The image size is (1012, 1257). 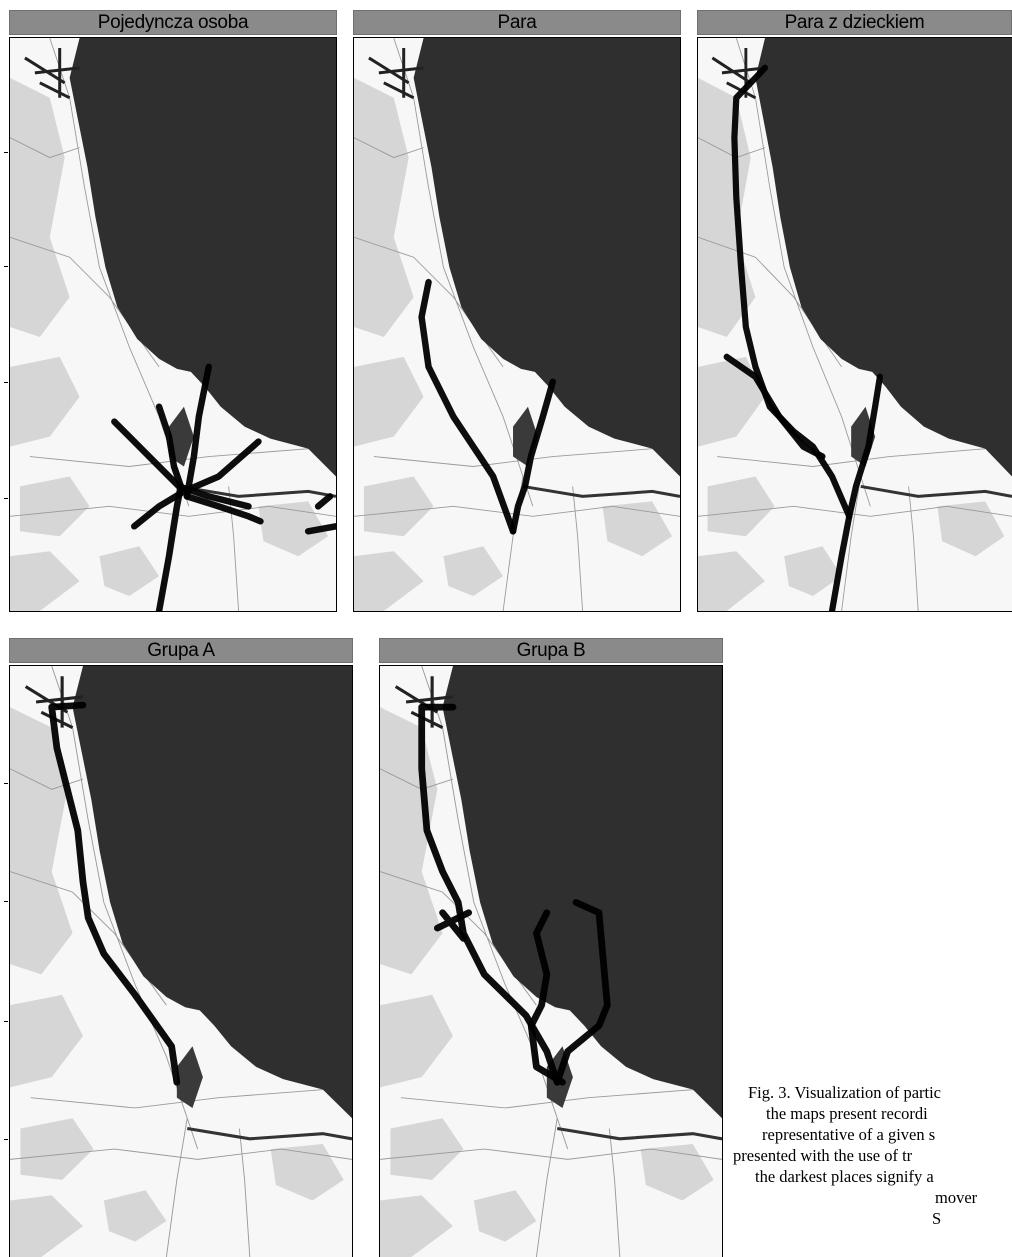 I want to click on map-panel-para-z-dzieckiem: Para z dzieckiem, so click(x=854, y=311).